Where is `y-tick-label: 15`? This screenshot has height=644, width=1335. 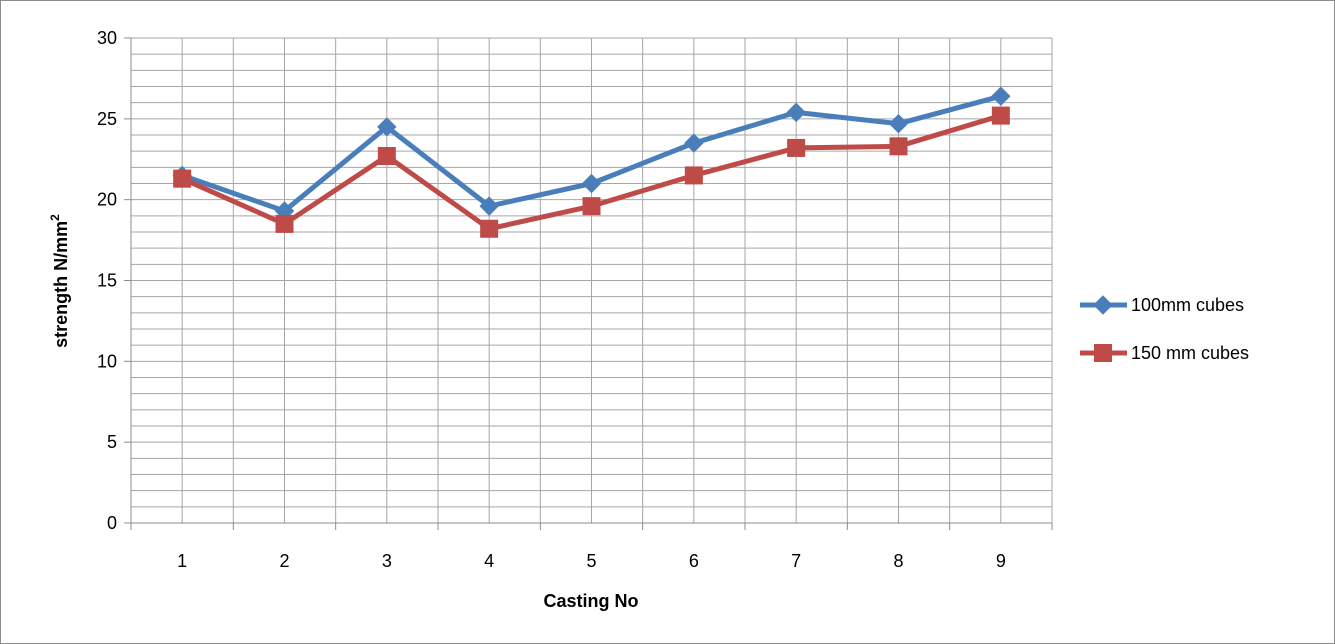
y-tick-label: 15 is located at coordinates (107, 281).